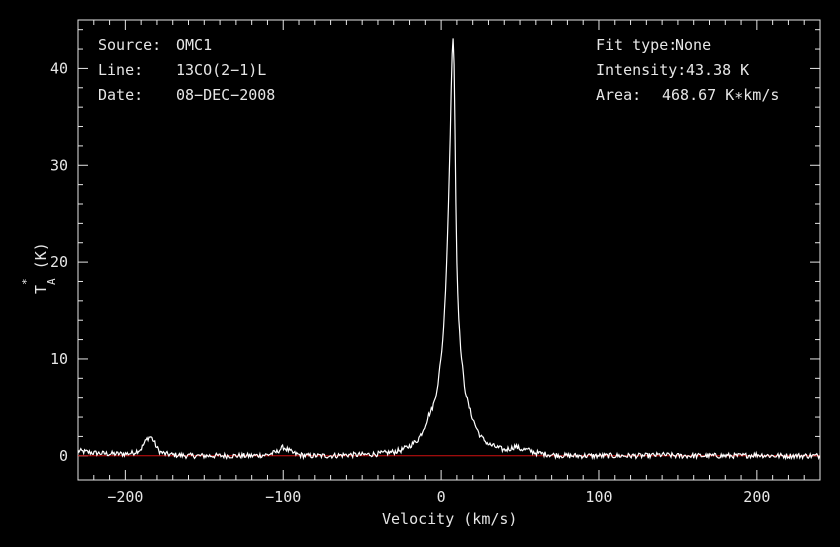  What do you see at coordinates (283, 497) in the screenshot?
I see `x-tick-label: −100` at bounding box center [283, 497].